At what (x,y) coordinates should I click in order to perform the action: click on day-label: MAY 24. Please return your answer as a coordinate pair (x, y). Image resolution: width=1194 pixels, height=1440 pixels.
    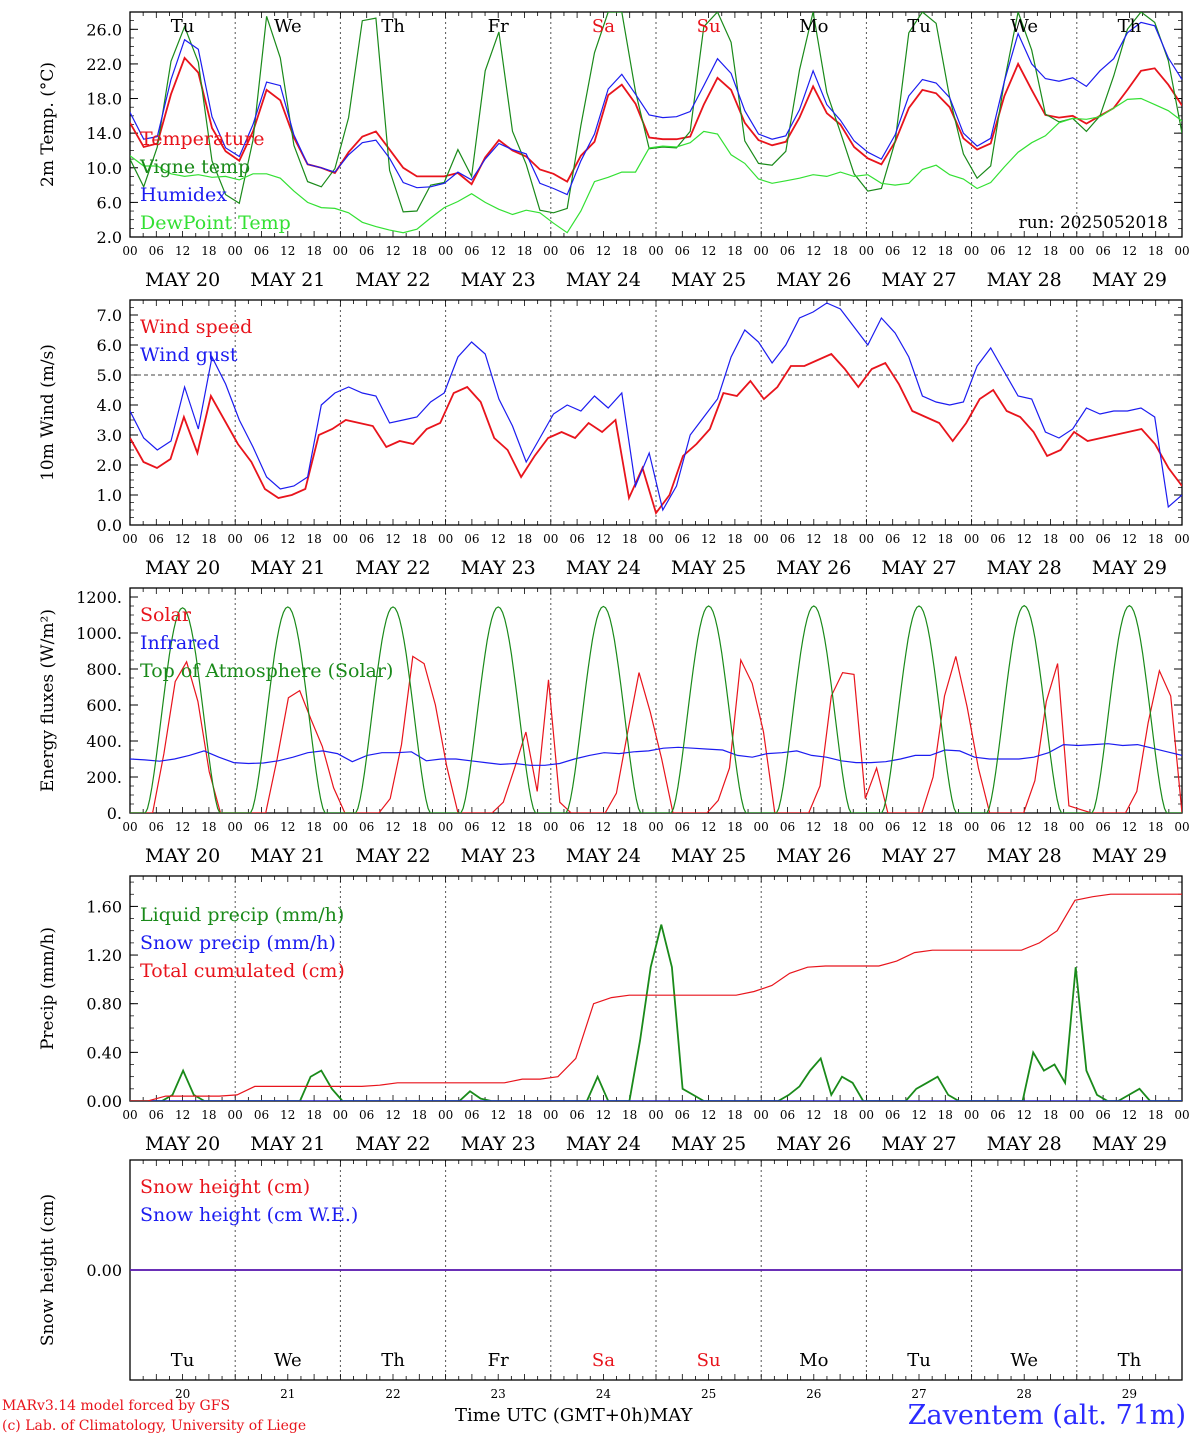
    Looking at the image, I should click on (603, 856).